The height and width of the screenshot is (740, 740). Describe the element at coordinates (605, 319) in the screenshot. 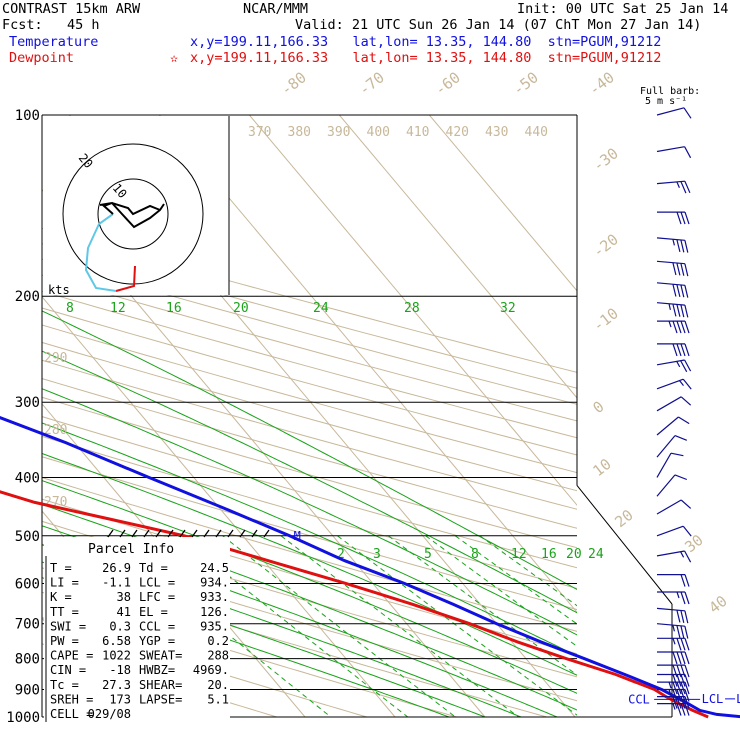

I see `isotherm-label: -10` at that location.